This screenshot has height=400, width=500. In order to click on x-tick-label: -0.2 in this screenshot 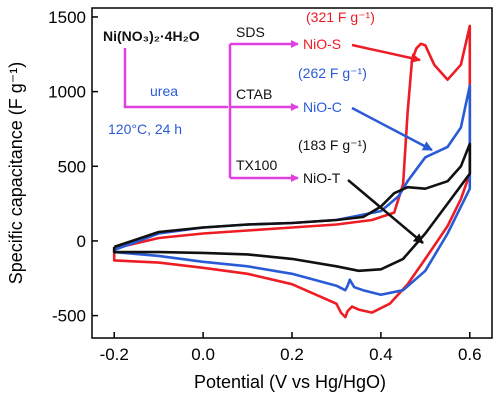, I will do `click(114, 354)`.